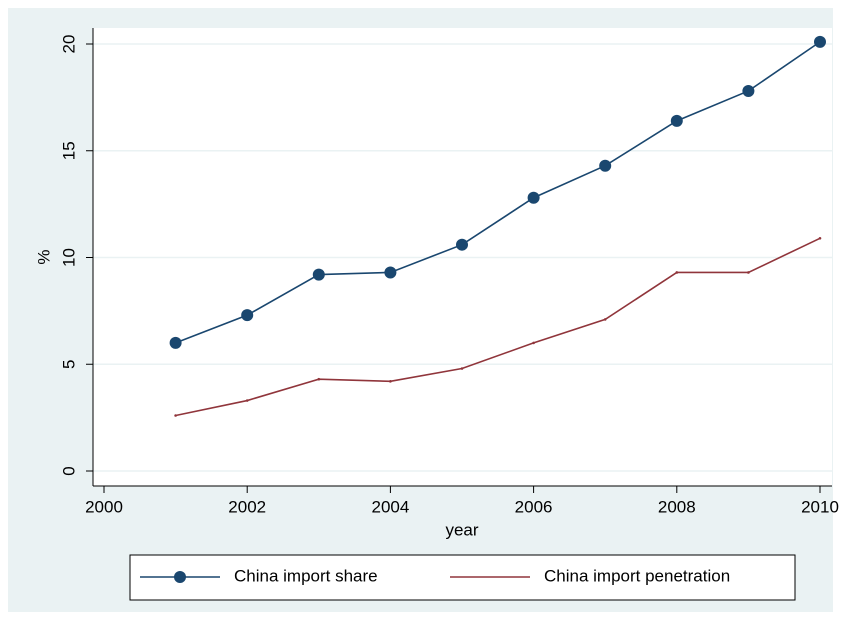 This screenshot has width=841, height=618. Describe the element at coordinates (43, 256) in the screenshot. I see `y-axis-label: %` at that location.